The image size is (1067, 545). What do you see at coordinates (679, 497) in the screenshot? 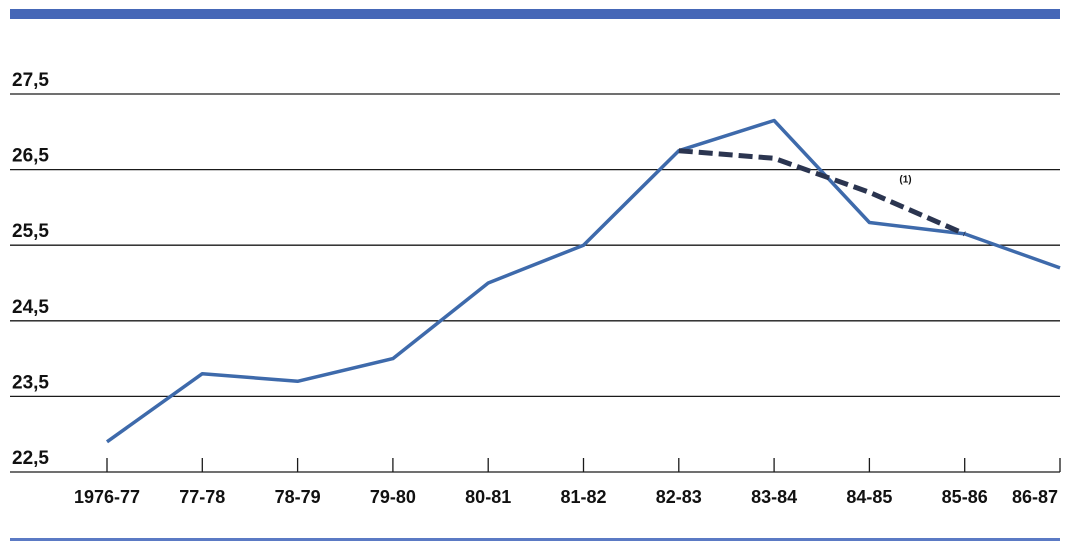
I see `x-tick-label: 82-83` at bounding box center [679, 497].